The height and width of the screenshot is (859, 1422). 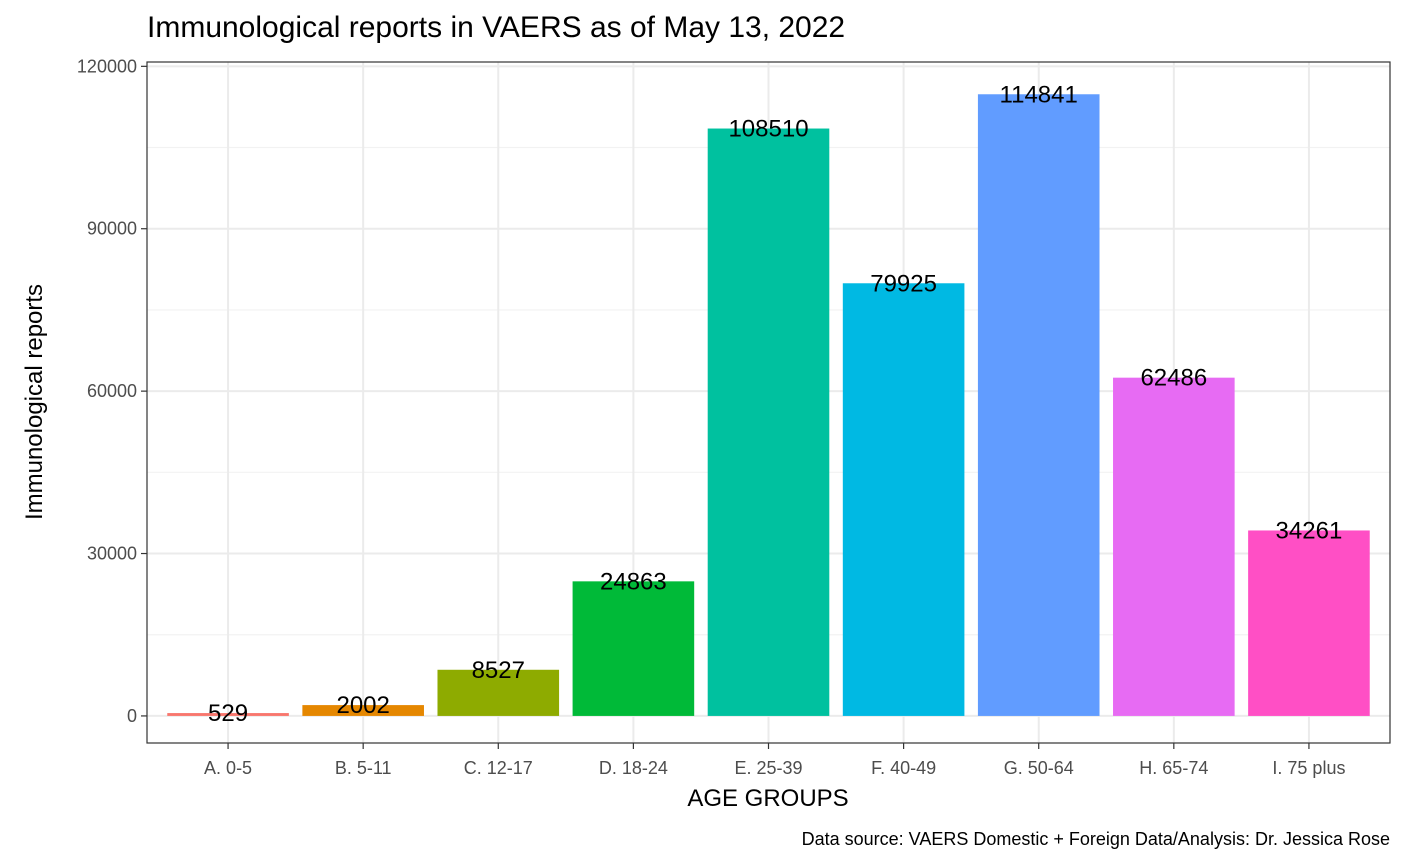 I want to click on y-tick-label: 90000, so click(x=112, y=229).